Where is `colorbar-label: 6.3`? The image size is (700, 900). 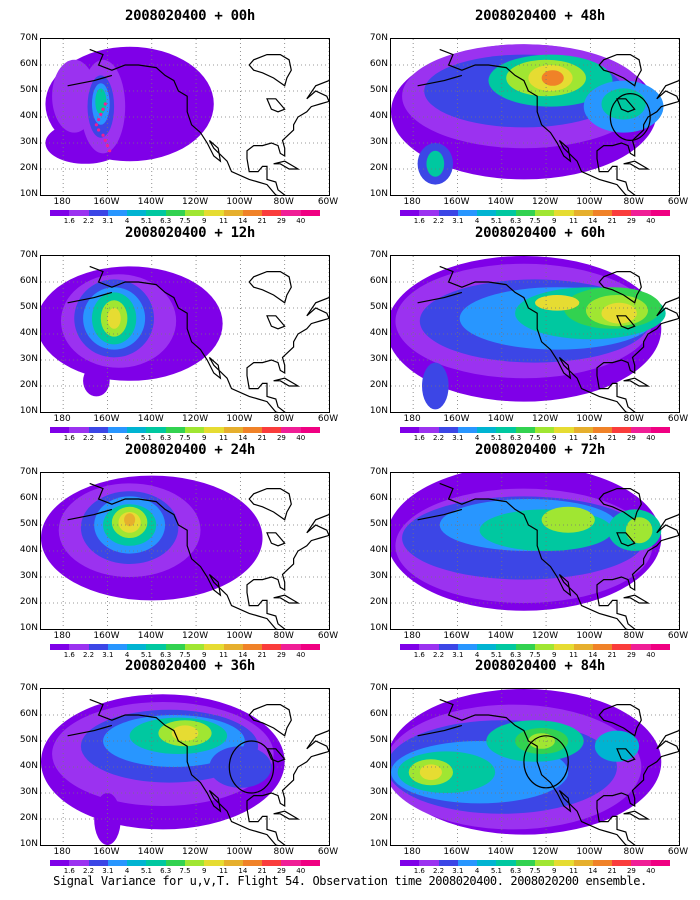 colorbar-label: 6.3 is located at coordinates (166, 655).